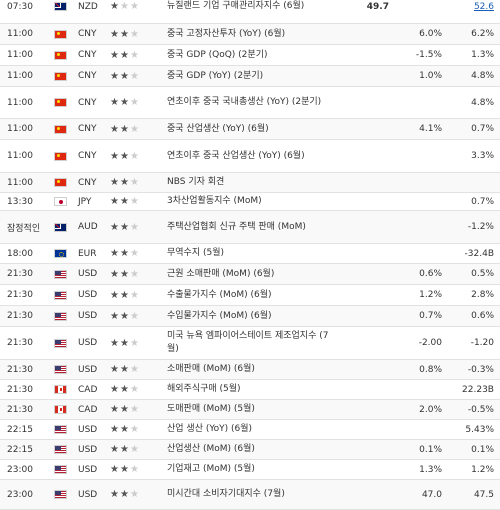  Describe the element at coordinates (211, 369) in the screenshot. I see `event-name-link: 소매판매 (MoM) (6월)` at that location.